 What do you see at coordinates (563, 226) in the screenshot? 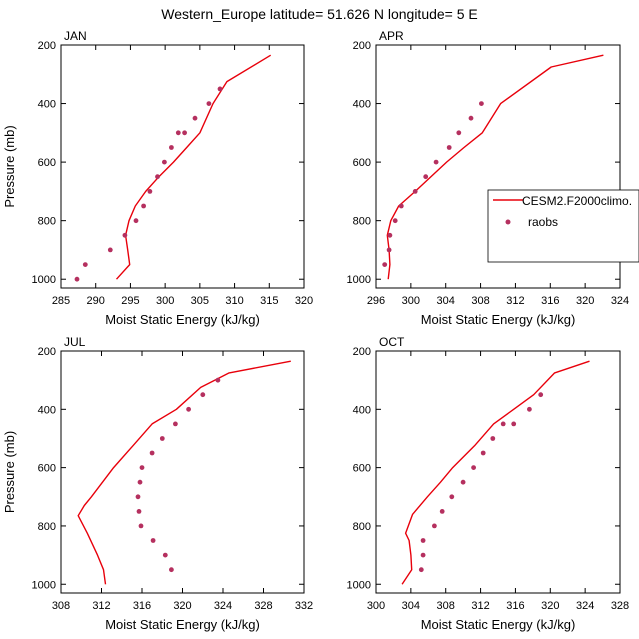
I see `legend: CESM2.F2000climo. raobs` at bounding box center [563, 226].